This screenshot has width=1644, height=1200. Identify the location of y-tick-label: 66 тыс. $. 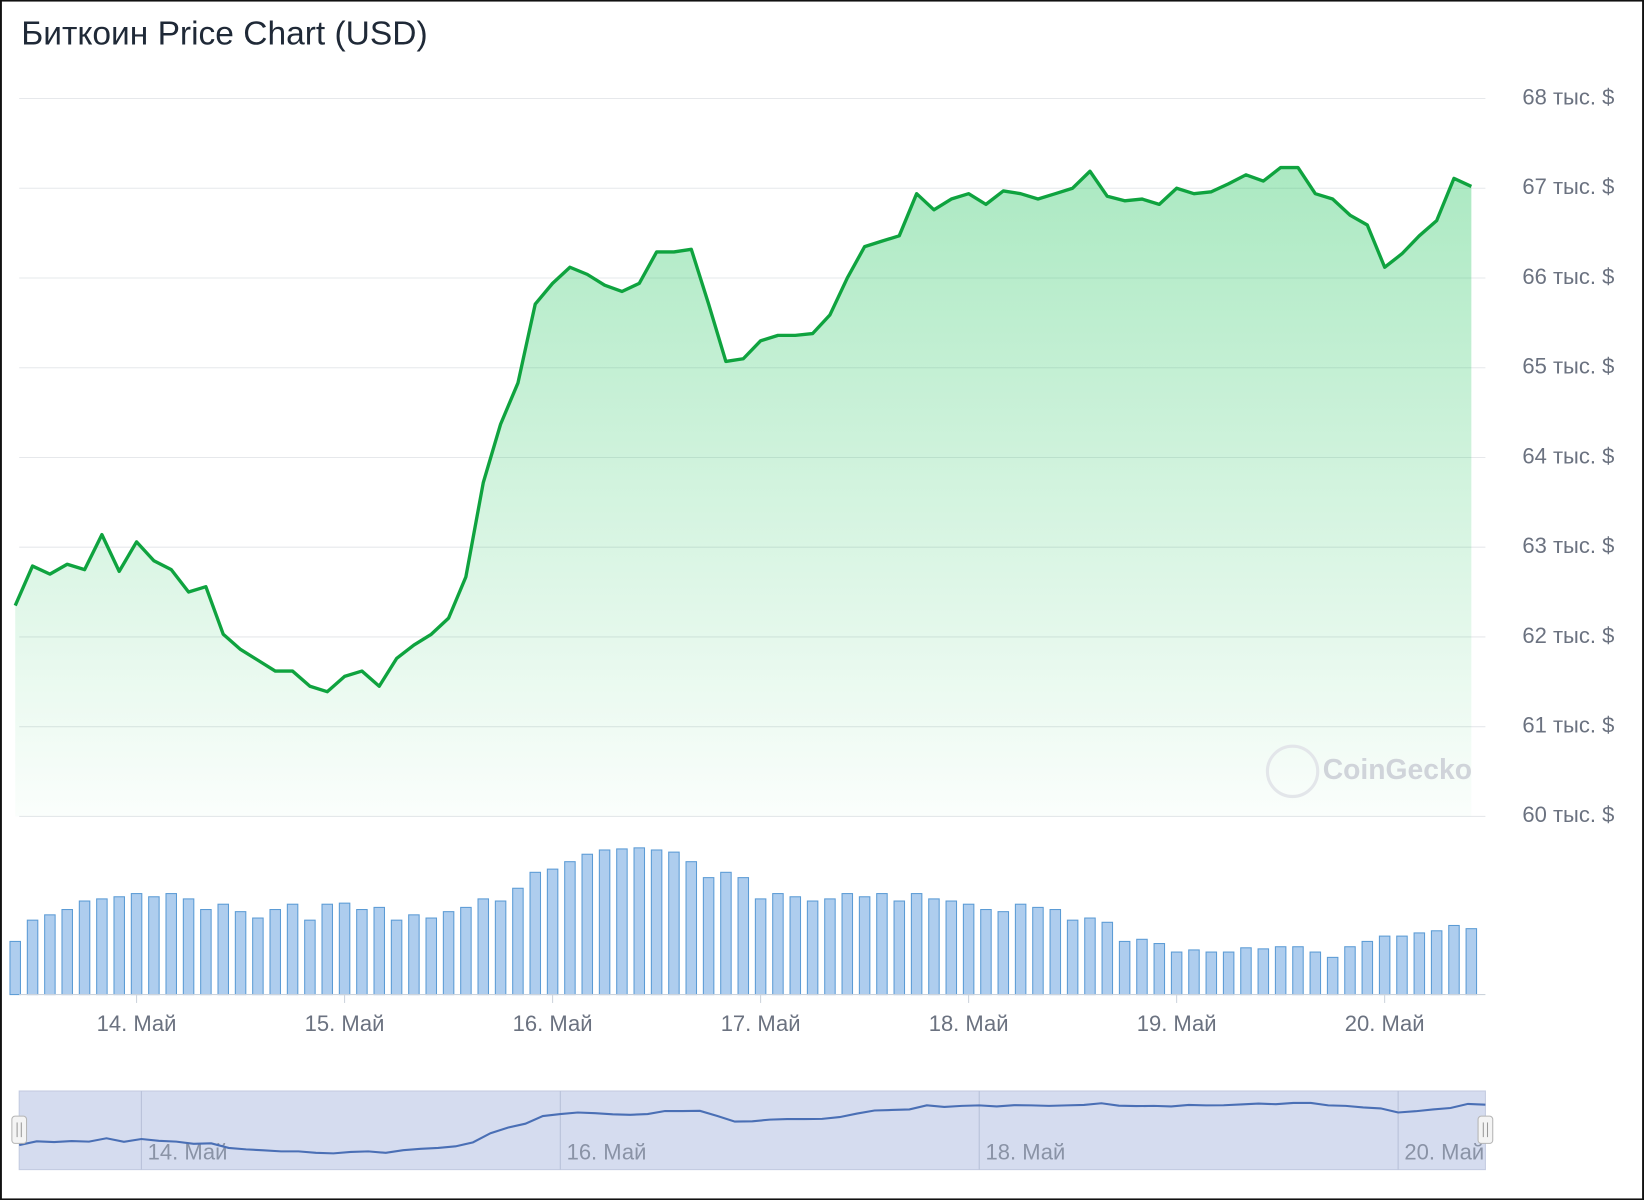
(1568, 276).